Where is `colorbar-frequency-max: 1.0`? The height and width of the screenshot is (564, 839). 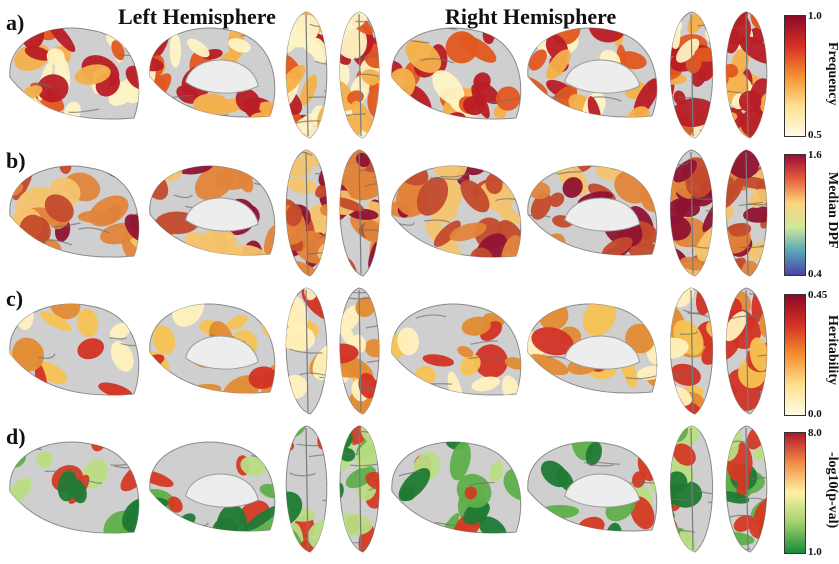 colorbar-frequency-max: 1.0 is located at coordinates (815, 16).